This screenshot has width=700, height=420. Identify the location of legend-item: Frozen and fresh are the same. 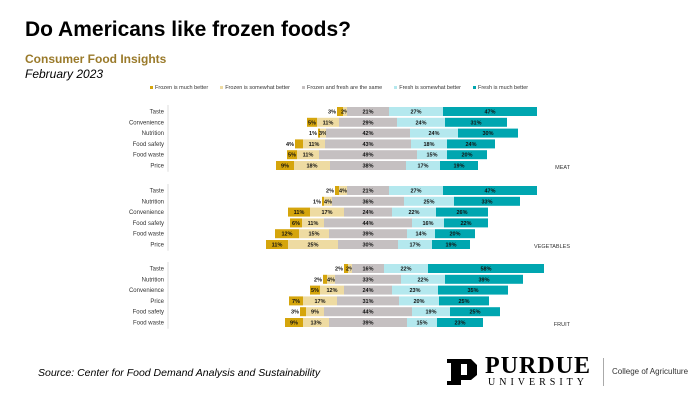
(342, 88).